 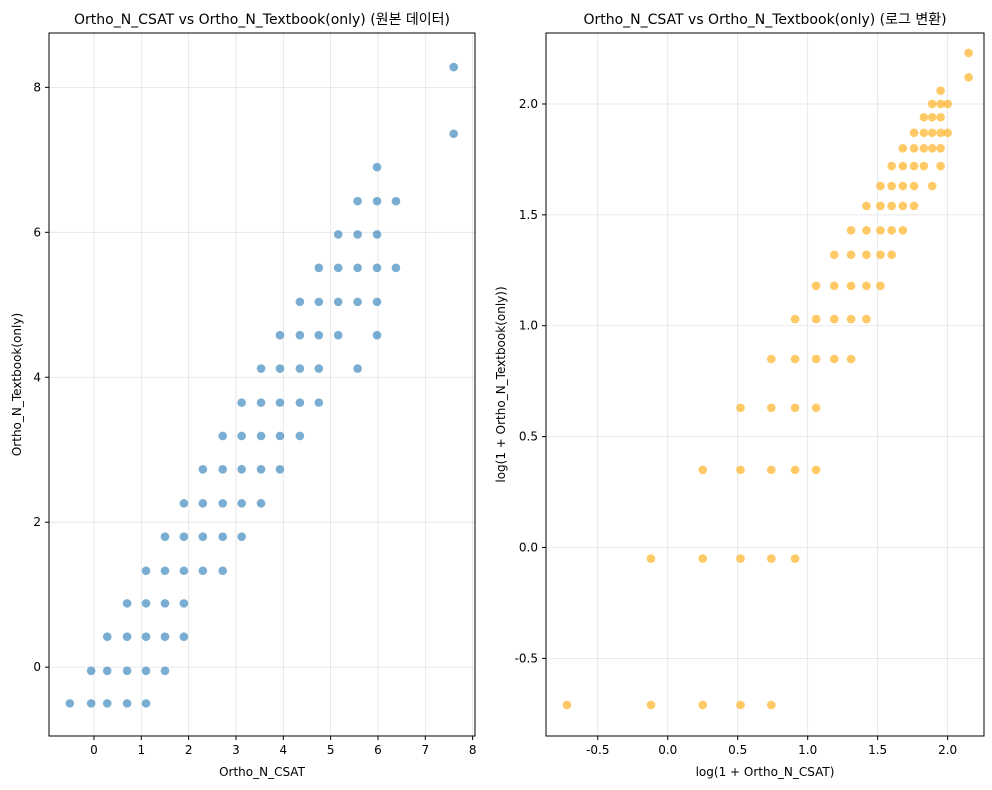 I want to click on x-tick-label: 2.0, so click(x=947, y=750).